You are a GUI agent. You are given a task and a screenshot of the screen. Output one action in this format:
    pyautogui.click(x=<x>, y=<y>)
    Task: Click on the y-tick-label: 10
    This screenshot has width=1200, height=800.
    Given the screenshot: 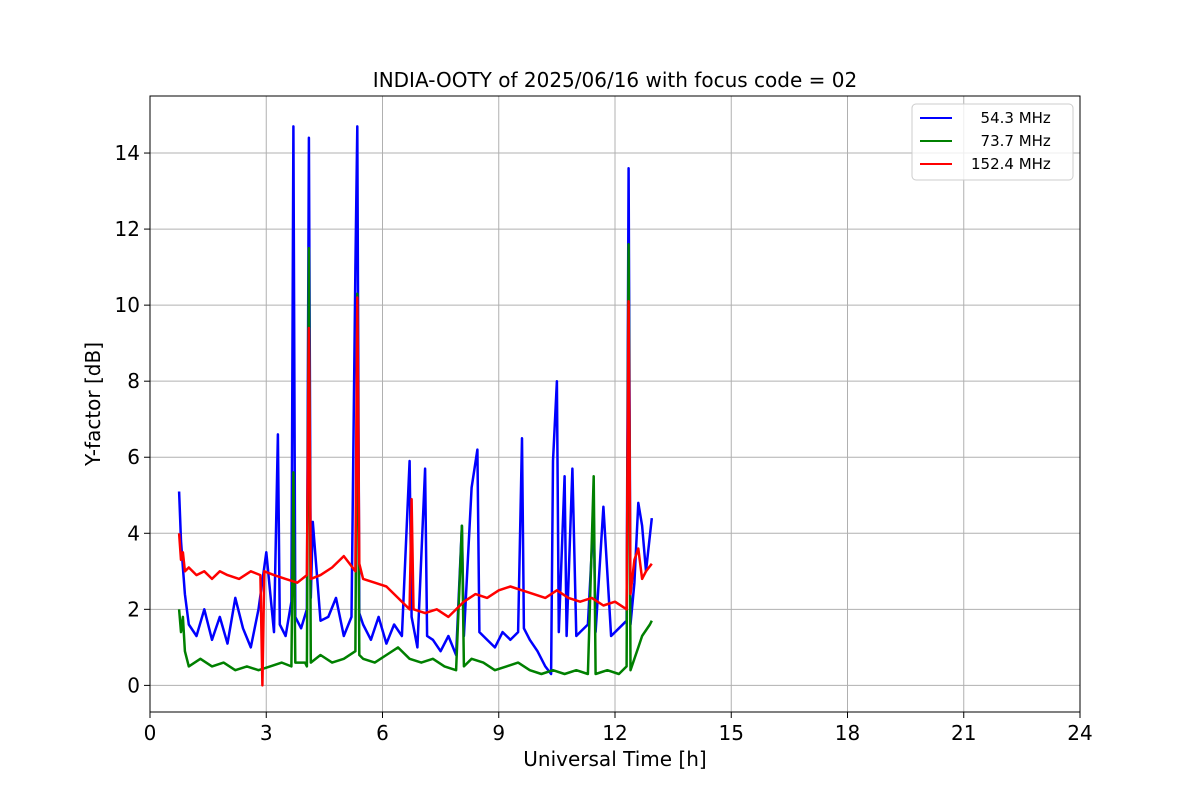 What is the action you would take?
    pyautogui.click(x=127, y=305)
    